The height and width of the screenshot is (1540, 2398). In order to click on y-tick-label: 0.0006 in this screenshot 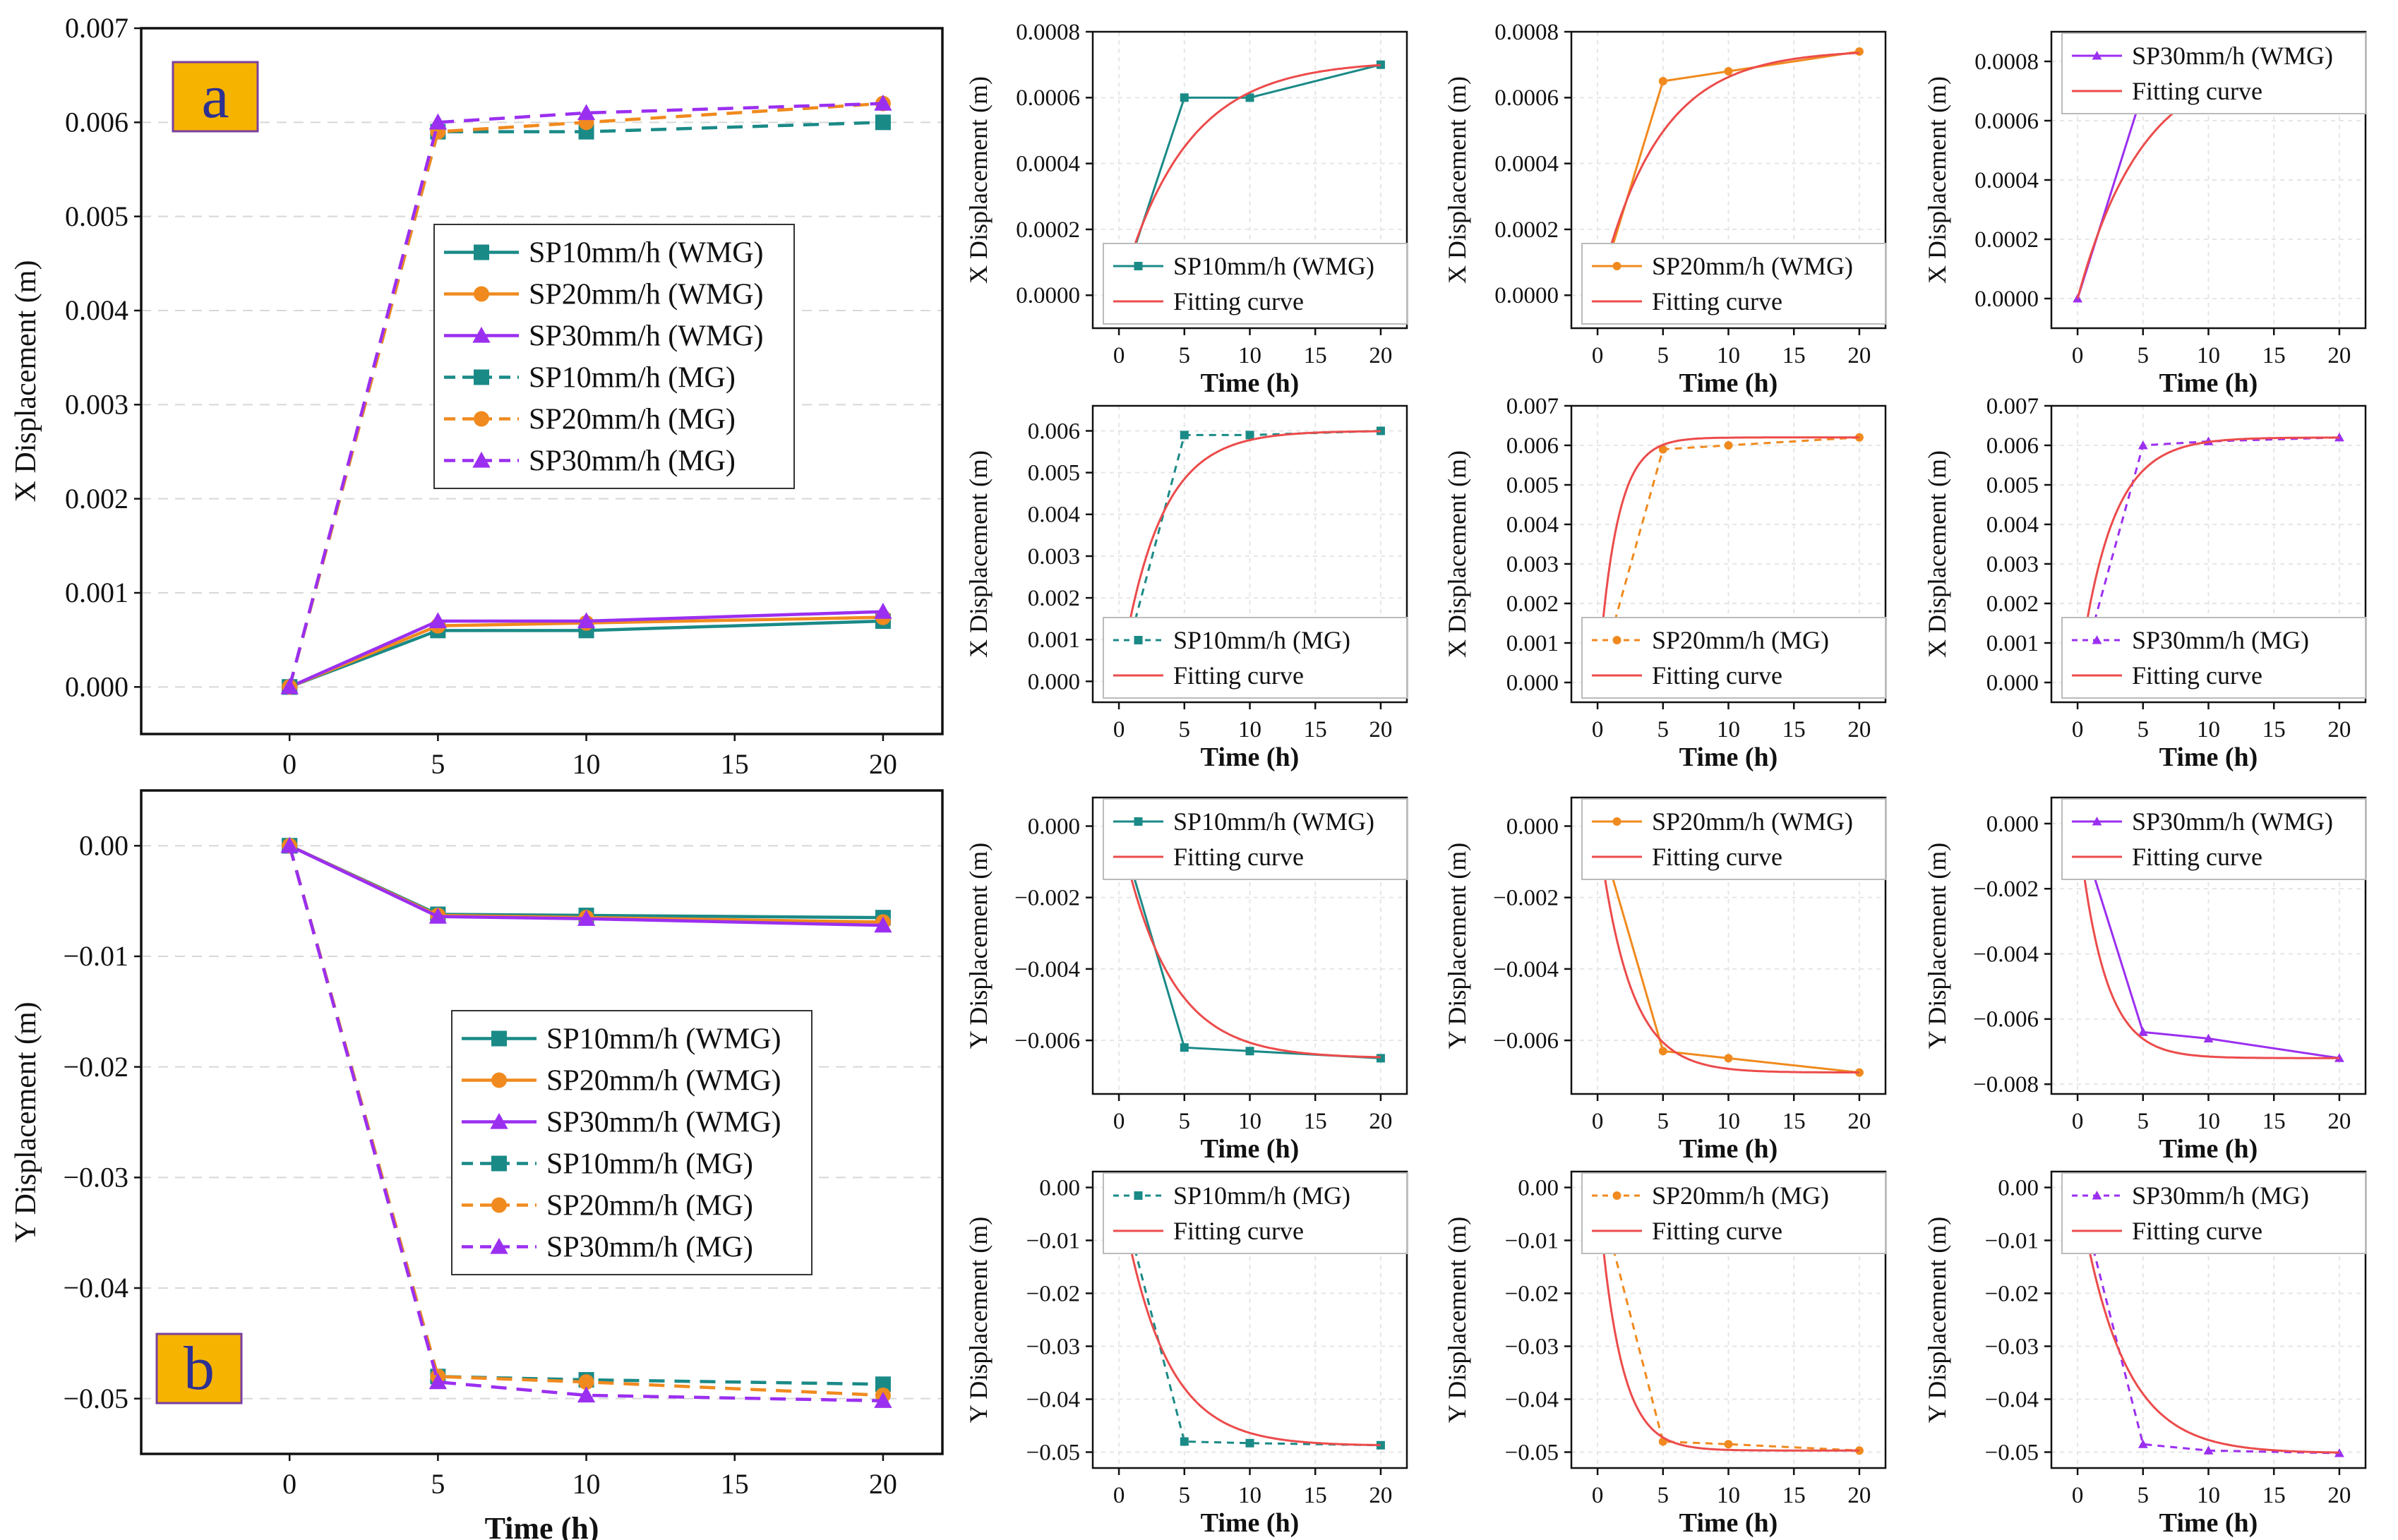, I will do `click(1048, 98)`.